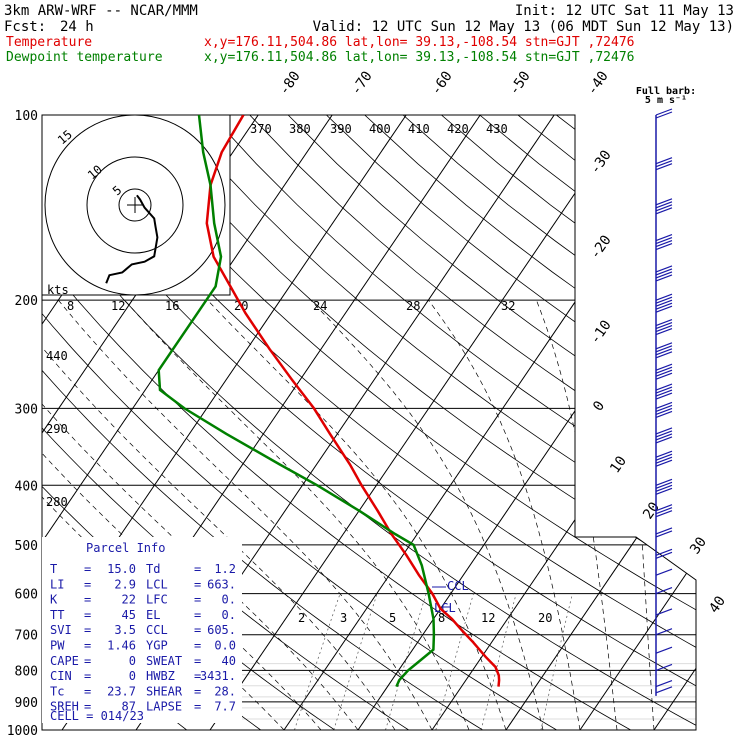  I want to click on parcel-eq2-7: =, so click(197, 676).